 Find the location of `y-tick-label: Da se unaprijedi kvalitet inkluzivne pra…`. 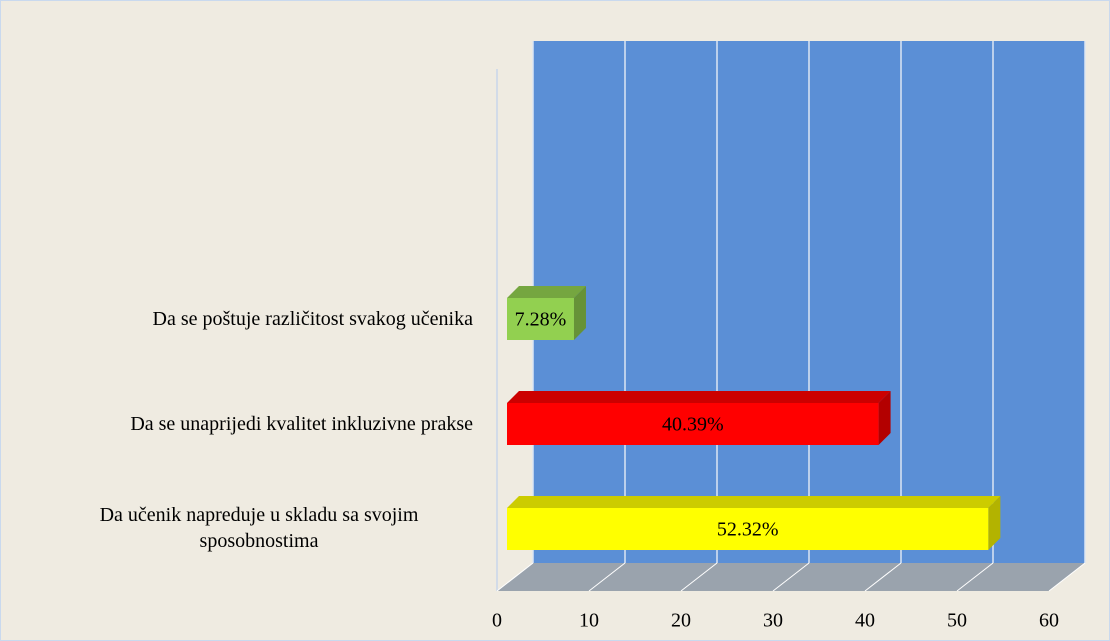

y-tick-label: Da se unaprijedi kvalitet inkluzivne pra… is located at coordinates (301, 424).